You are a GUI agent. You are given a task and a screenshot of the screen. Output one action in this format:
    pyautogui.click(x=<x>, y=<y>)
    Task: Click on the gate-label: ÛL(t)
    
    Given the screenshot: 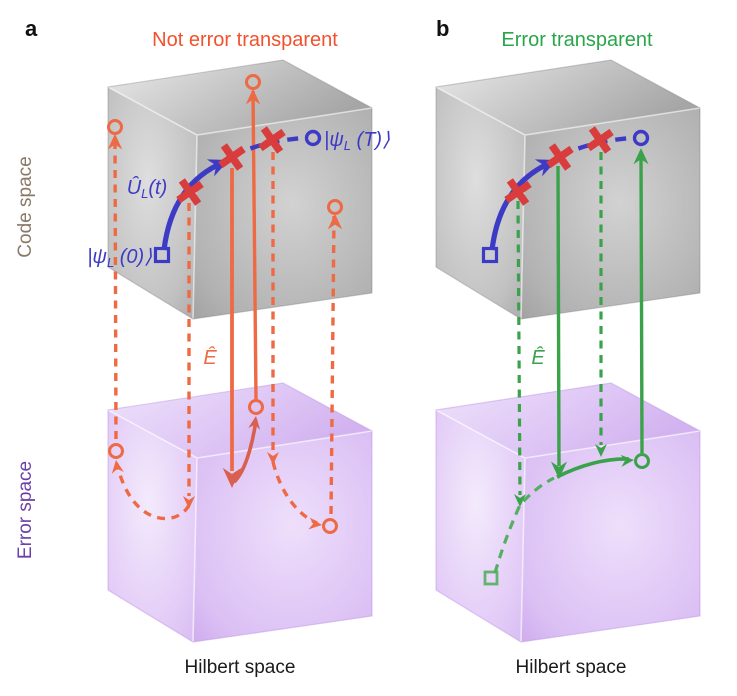 What is the action you would take?
    pyautogui.click(x=147, y=188)
    